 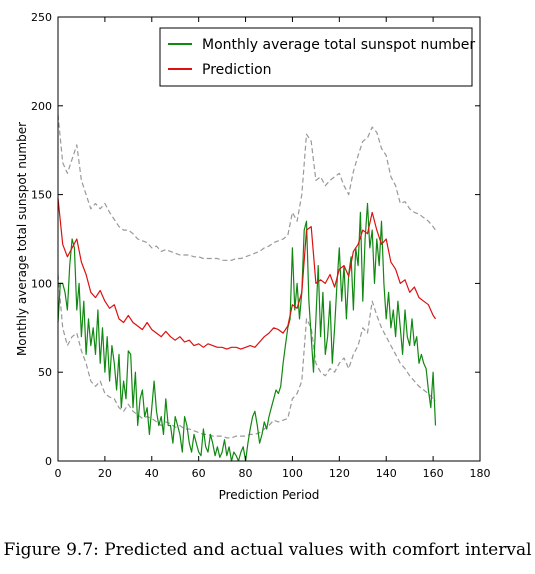 What do you see at coordinates (41, 106) in the screenshot?
I see `y-tick-label: 200` at bounding box center [41, 106].